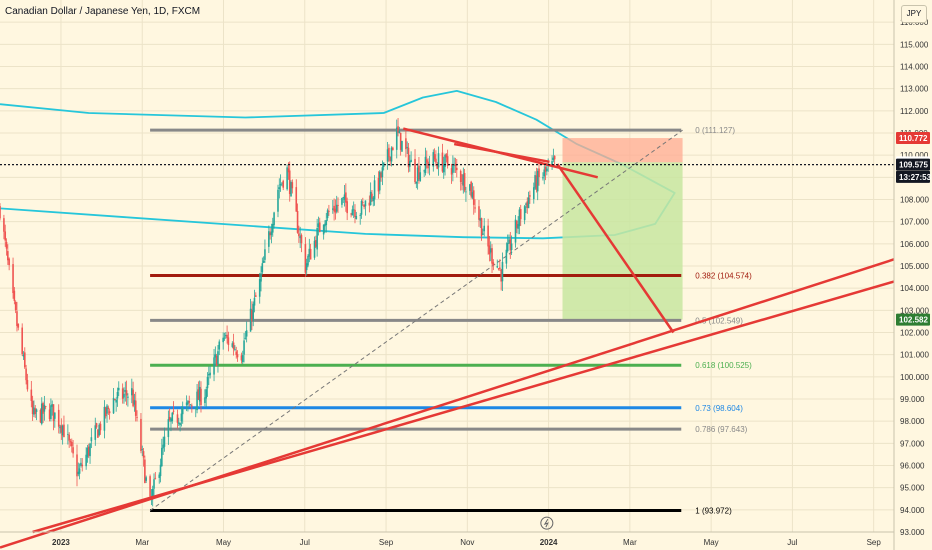 This screenshot has height=550, width=932. What do you see at coordinates (305, 542) in the screenshot?
I see `time-tick-label: Jul` at bounding box center [305, 542].